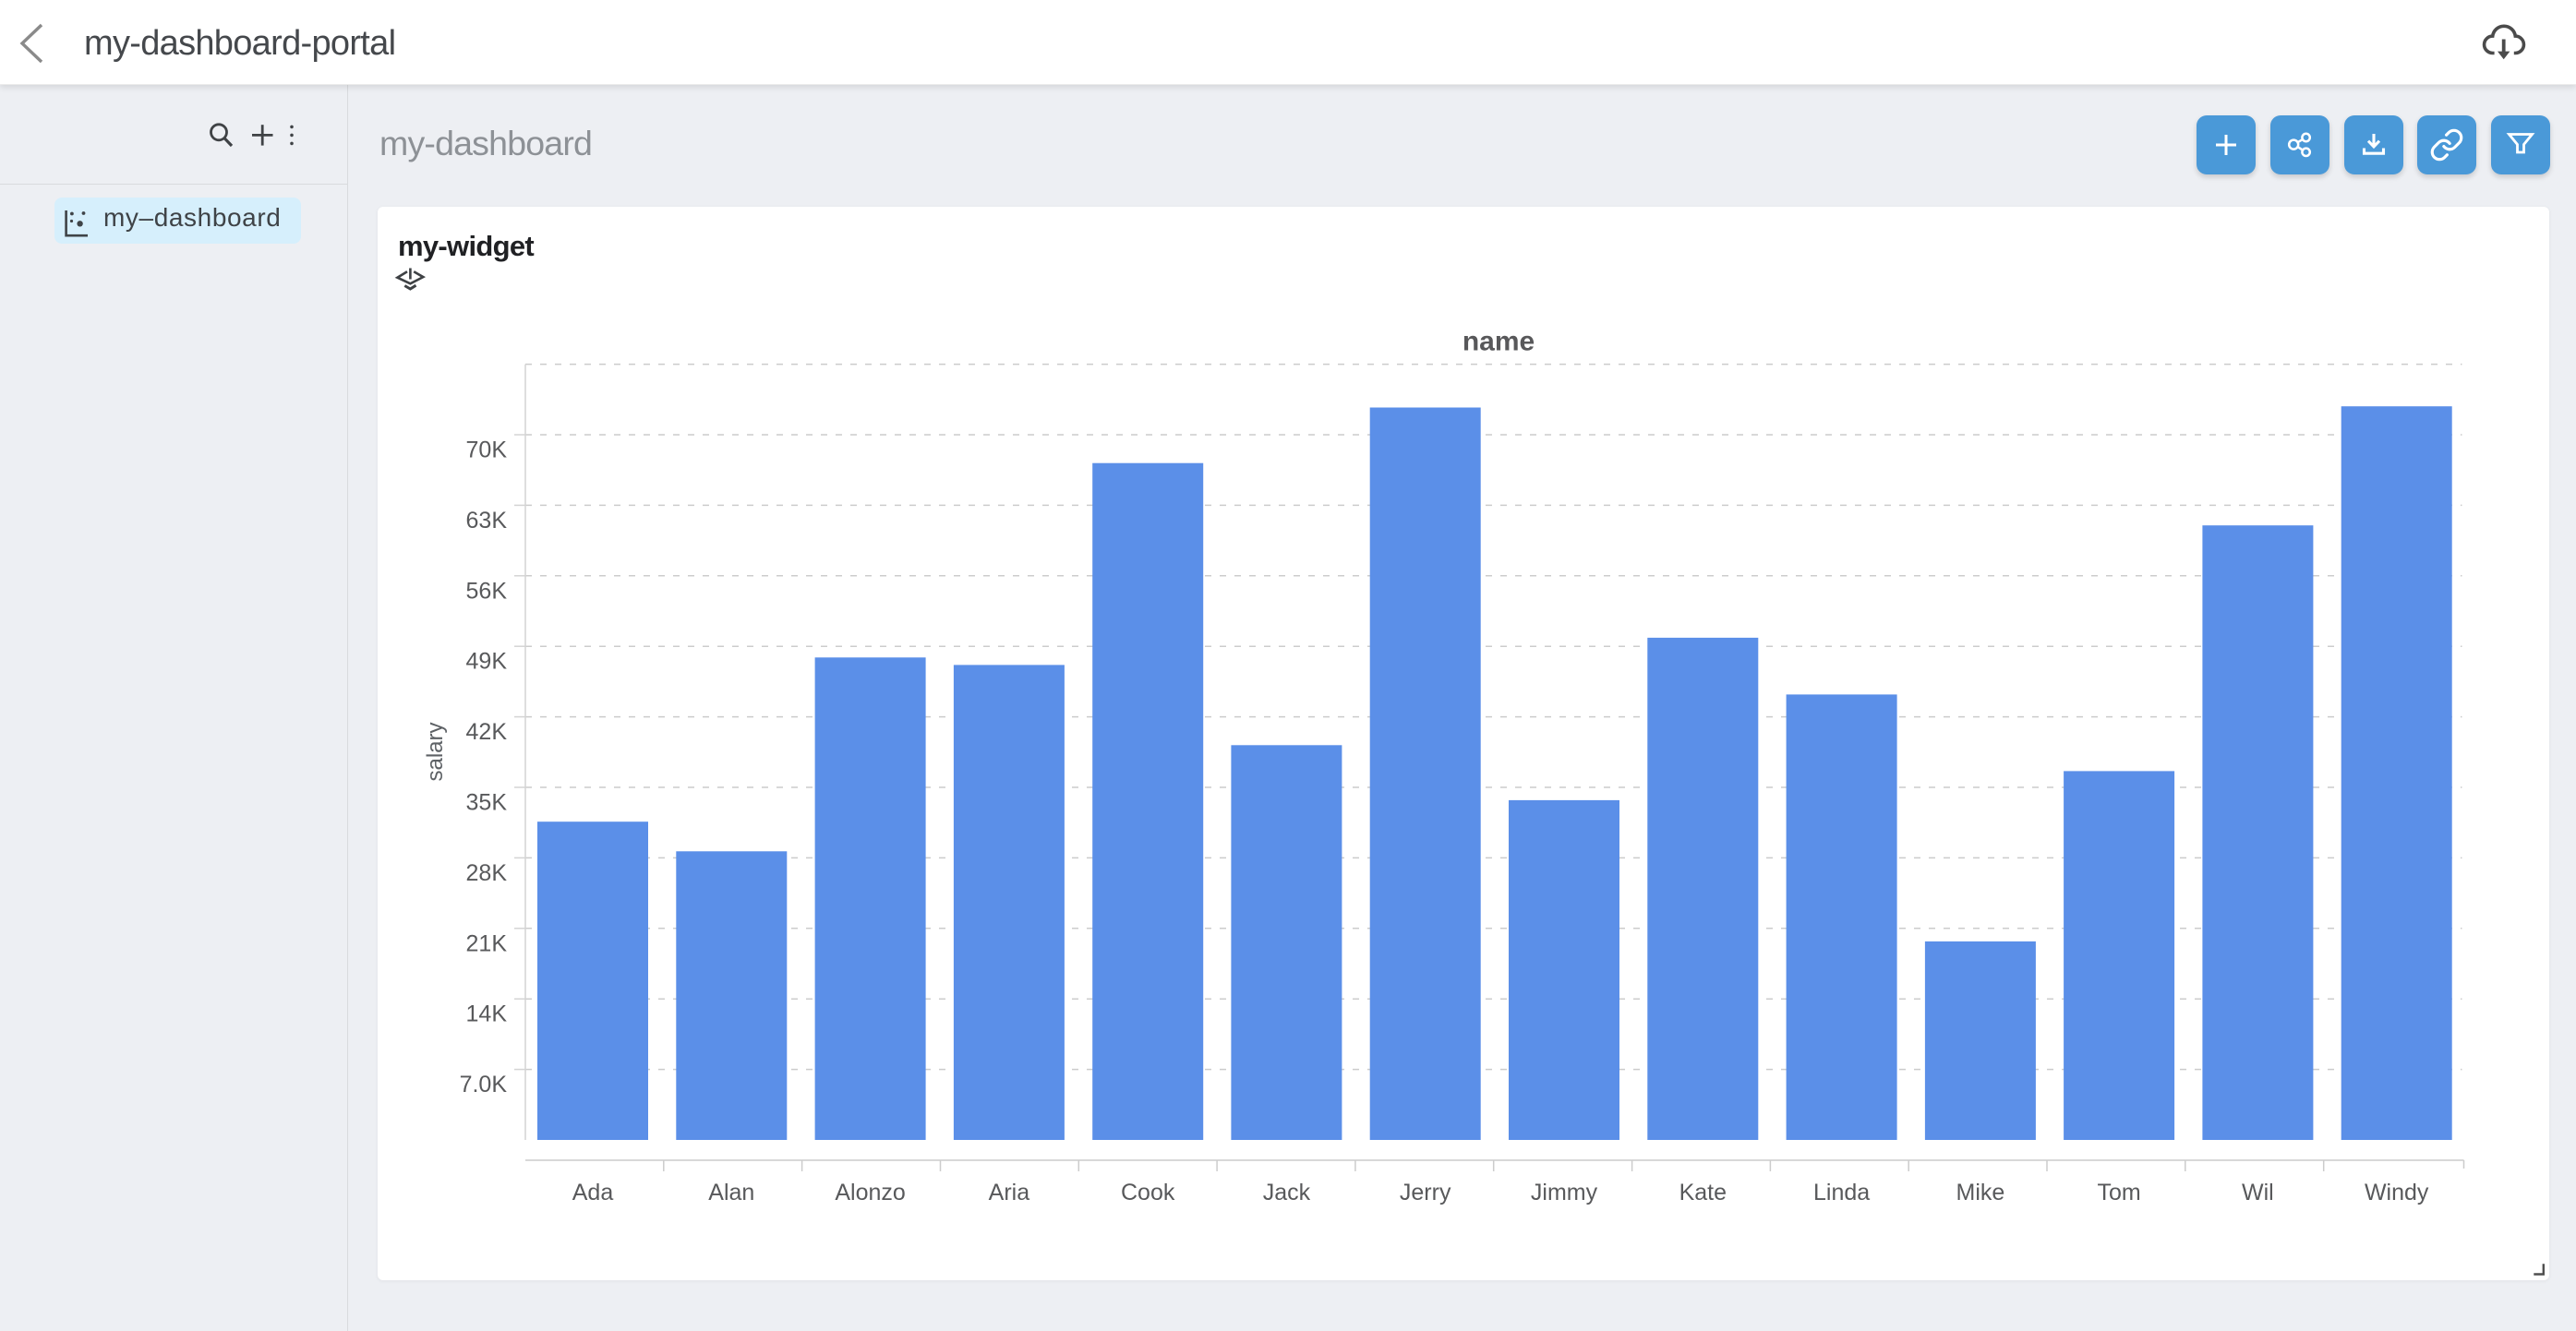 This screenshot has height=1331, width=2576. Describe the element at coordinates (487, 451) in the screenshot. I see `svg-text: 70K` at that location.